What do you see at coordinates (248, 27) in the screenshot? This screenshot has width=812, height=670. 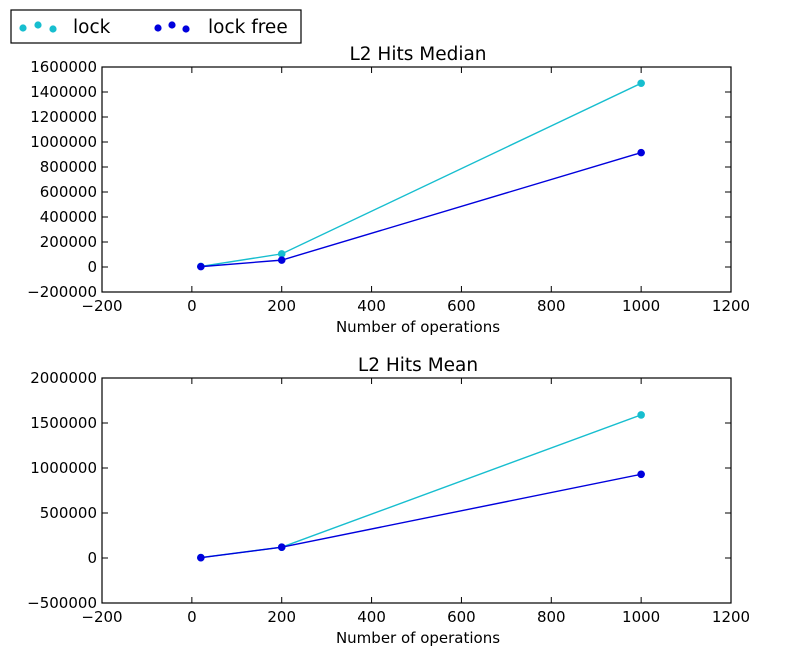 I see `legend-label-lock-free: lock free` at bounding box center [248, 27].